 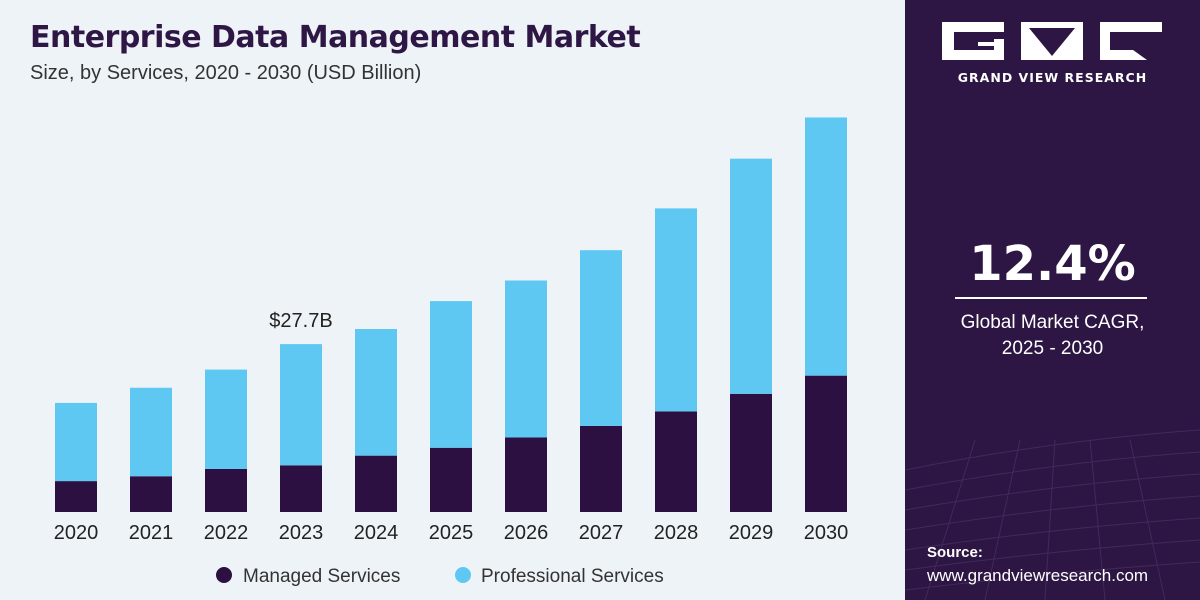 What do you see at coordinates (463, 575) in the screenshot?
I see `legend-marker-professional` at bounding box center [463, 575].